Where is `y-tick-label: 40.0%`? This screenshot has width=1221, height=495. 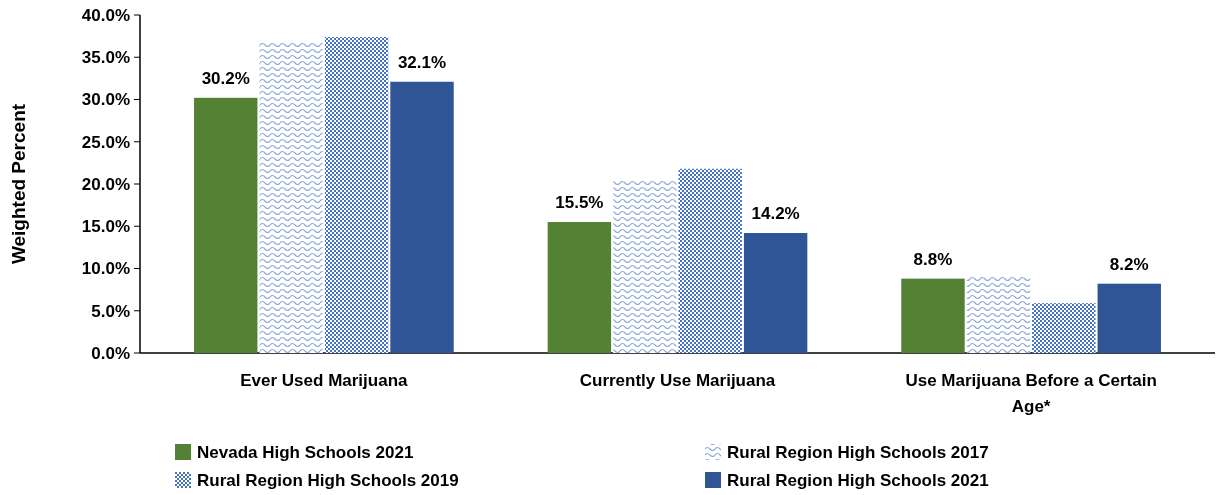 y-tick-label: 40.0% is located at coordinates (105, 15).